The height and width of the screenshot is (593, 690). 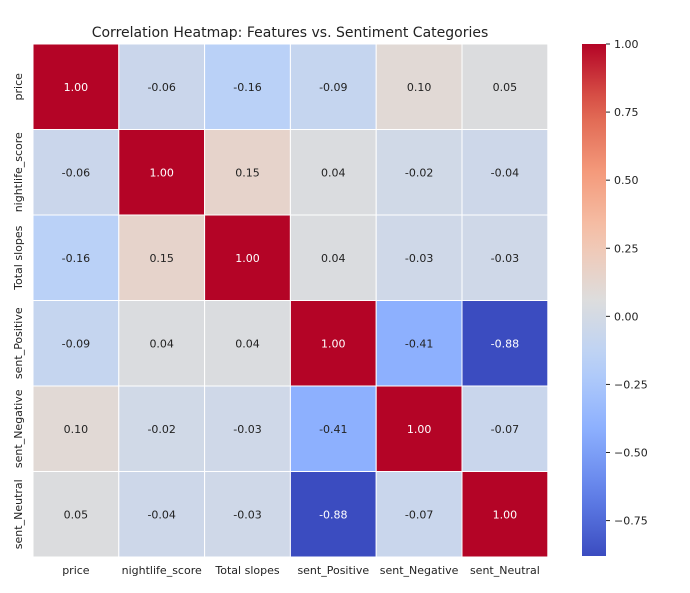 I want to click on y-tick-label: price, so click(x=18, y=87).